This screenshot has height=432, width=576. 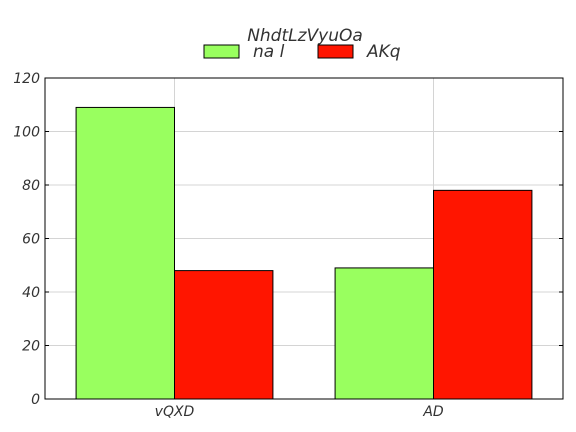 What do you see at coordinates (305, 36) in the screenshot?
I see `chart-title: NhdtLzVyuOa` at bounding box center [305, 36].